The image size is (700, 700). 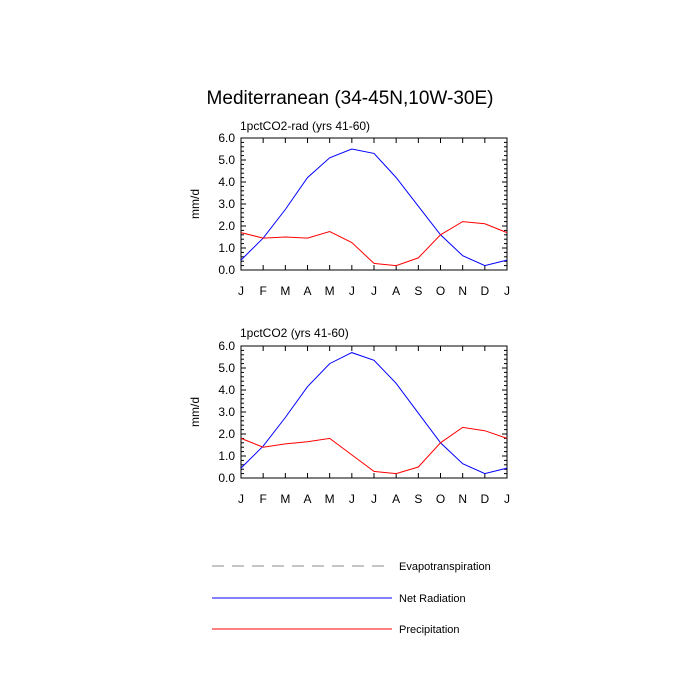 What do you see at coordinates (226, 478) in the screenshot?
I see `panel-bottom-ytick-label: 0.0` at bounding box center [226, 478].